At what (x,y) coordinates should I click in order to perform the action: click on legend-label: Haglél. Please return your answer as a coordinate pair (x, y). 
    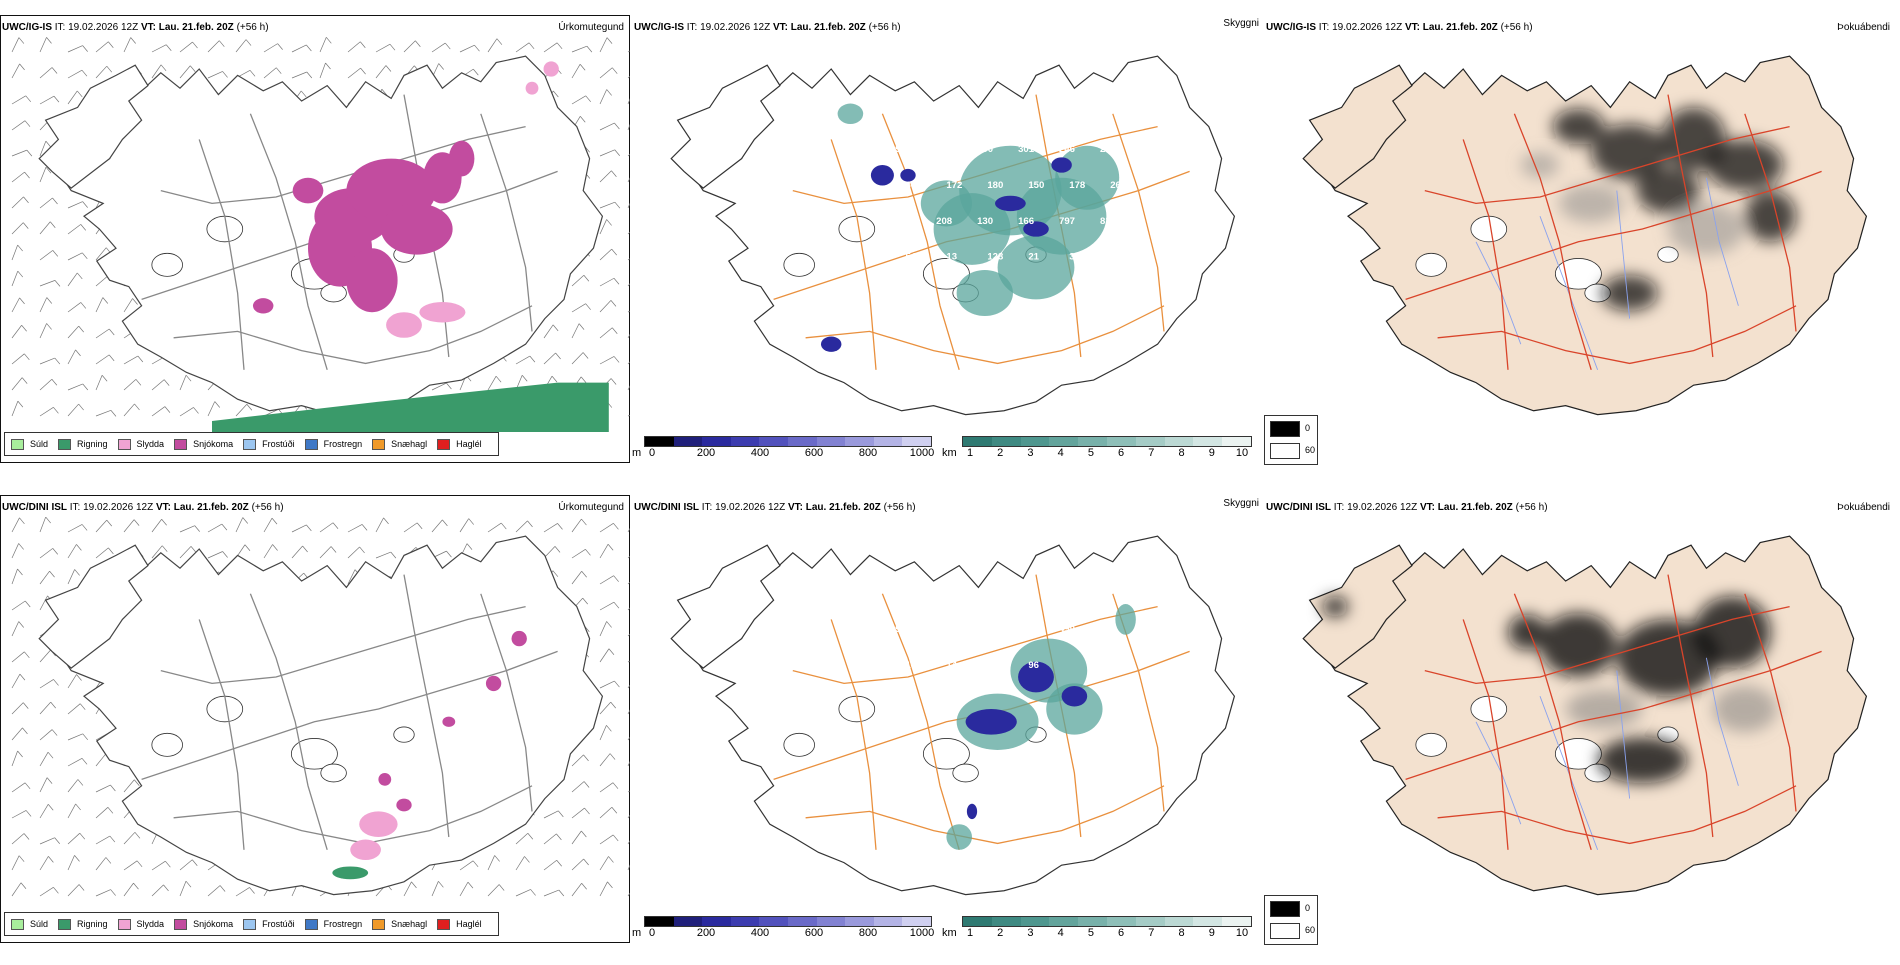
    Looking at the image, I should click on (469, 924).